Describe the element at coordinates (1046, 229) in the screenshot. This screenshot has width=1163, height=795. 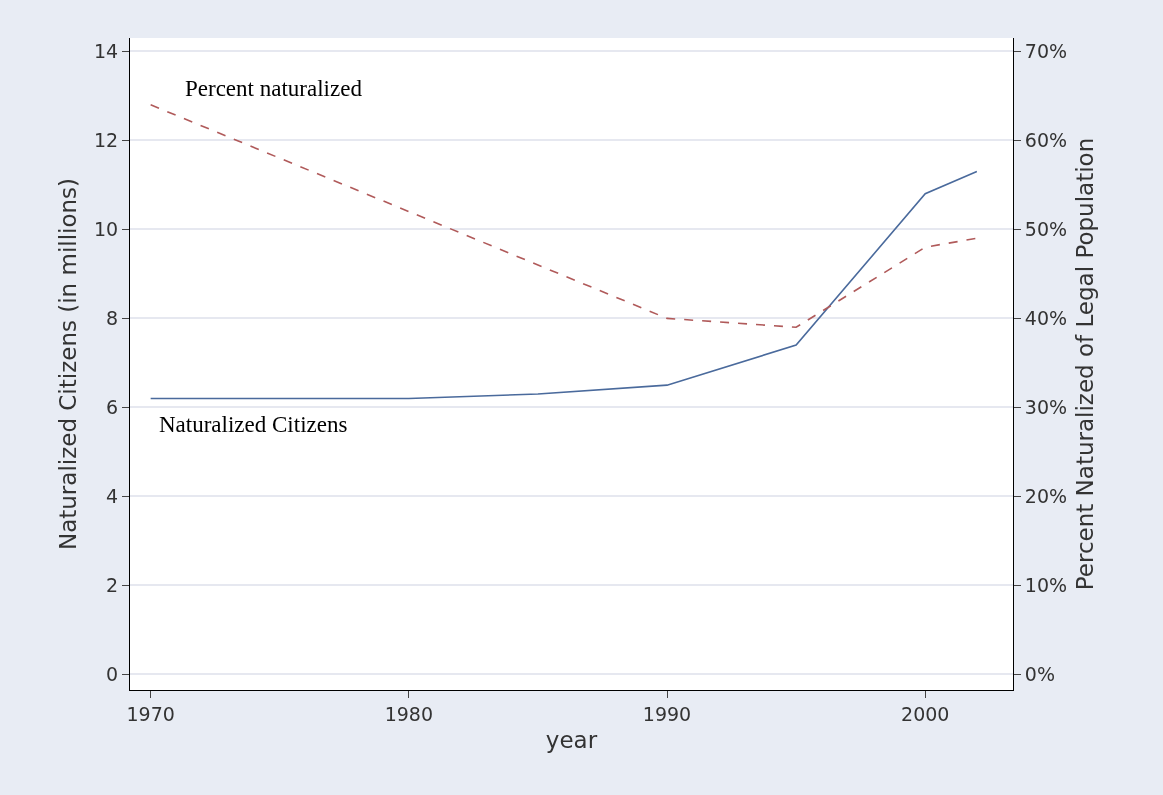
I see `y2-tick-label: 50%` at that location.